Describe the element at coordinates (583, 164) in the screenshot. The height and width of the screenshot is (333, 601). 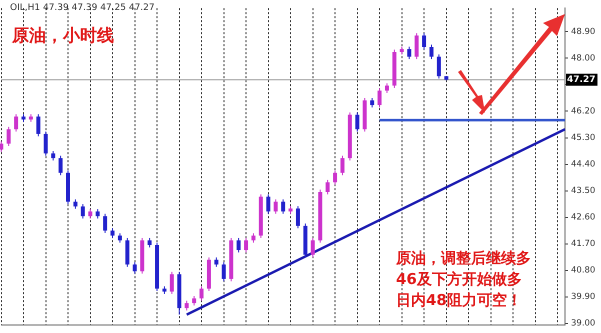
I see `y-tick-label: 44.40` at that location.